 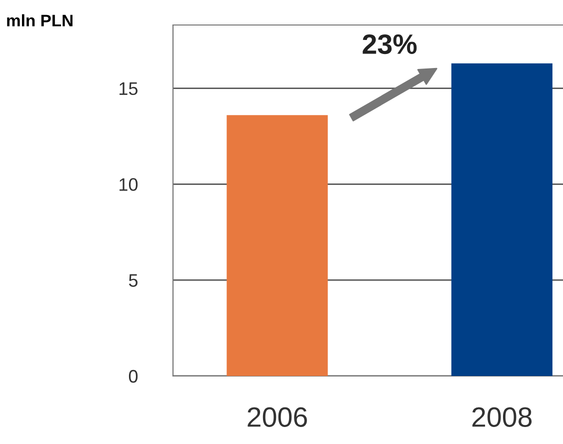 What do you see at coordinates (133, 376) in the screenshot?
I see `y-tick-label: 0` at bounding box center [133, 376].